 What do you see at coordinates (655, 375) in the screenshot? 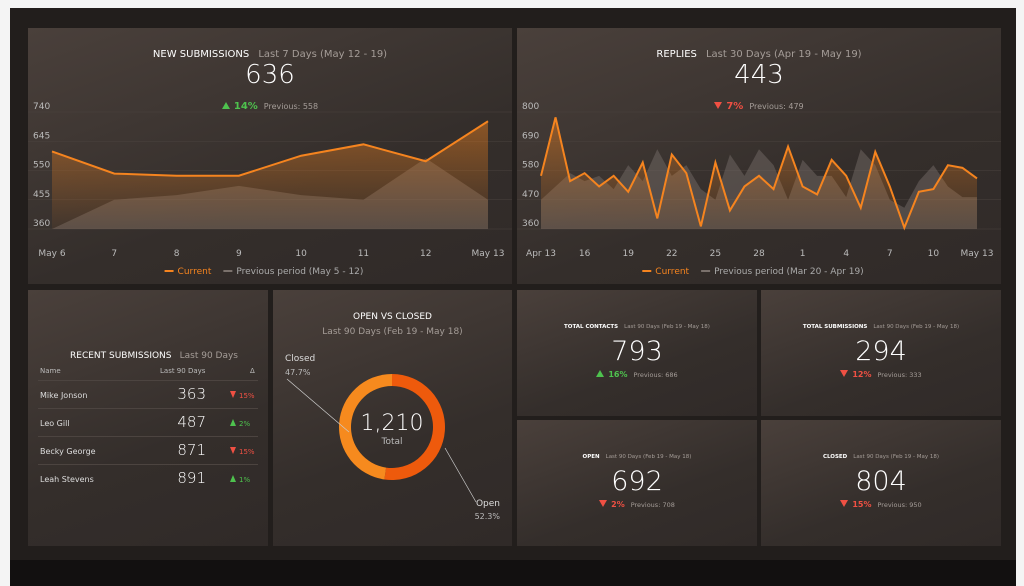
I see `kpi-previous: Previous: 686` at bounding box center [655, 375].